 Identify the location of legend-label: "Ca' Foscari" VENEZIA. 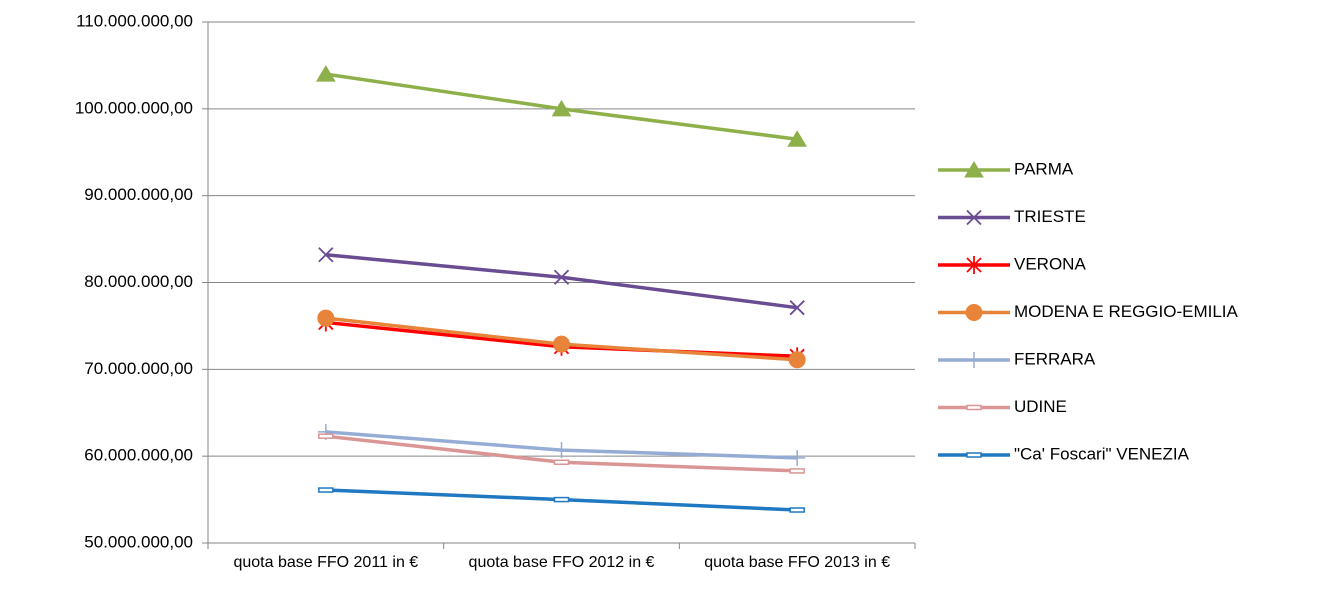
(1102, 453).